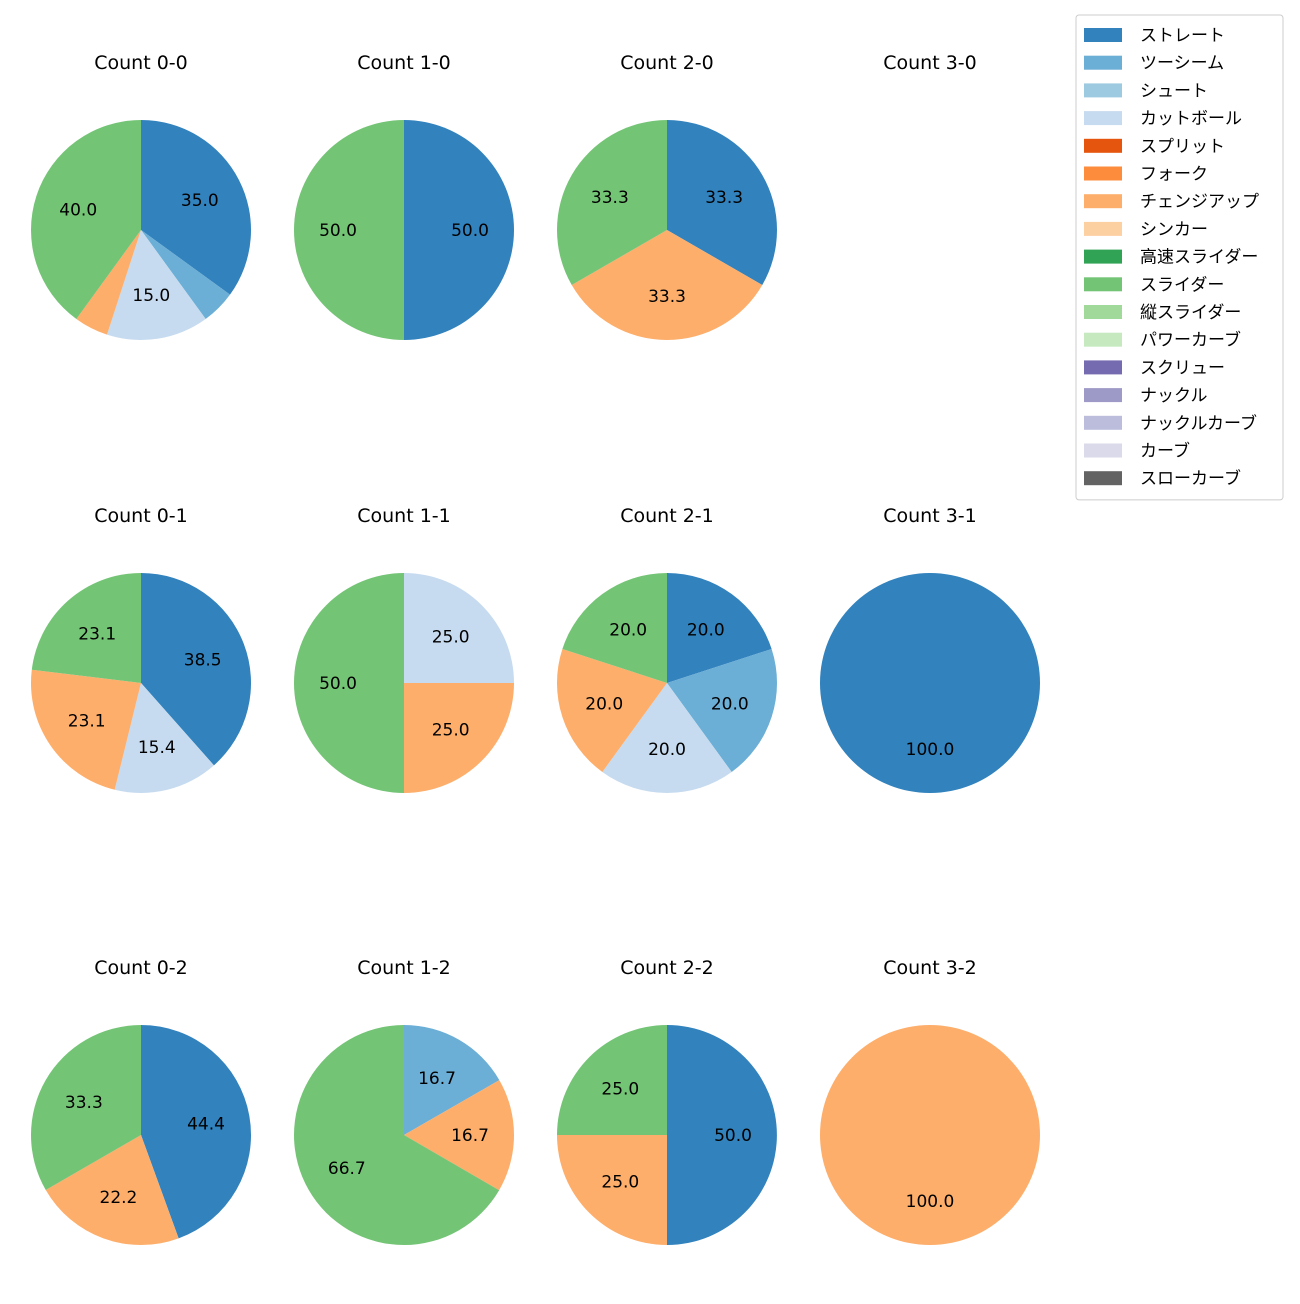  Describe the element at coordinates (206, 1125) in the screenshot. I see `pie-value-label: 44.4` at that location.